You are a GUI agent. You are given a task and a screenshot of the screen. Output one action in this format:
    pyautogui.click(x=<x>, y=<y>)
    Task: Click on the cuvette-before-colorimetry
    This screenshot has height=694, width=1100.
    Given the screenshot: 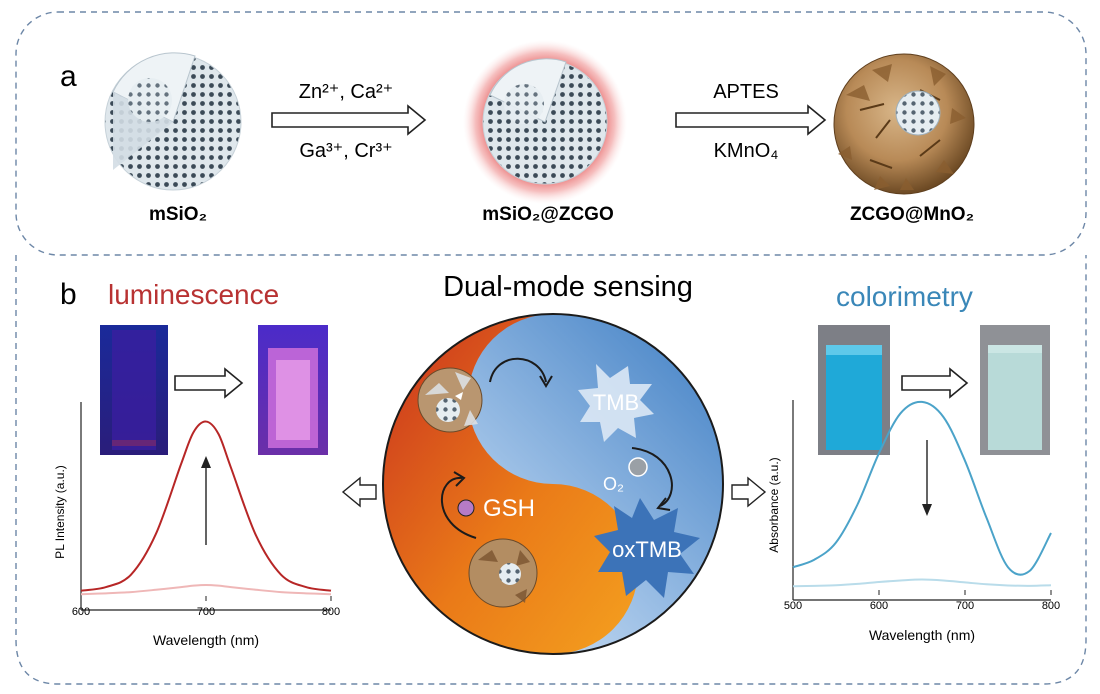 What is the action you would take?
    pyautogui.click(x=854, y=390)
    